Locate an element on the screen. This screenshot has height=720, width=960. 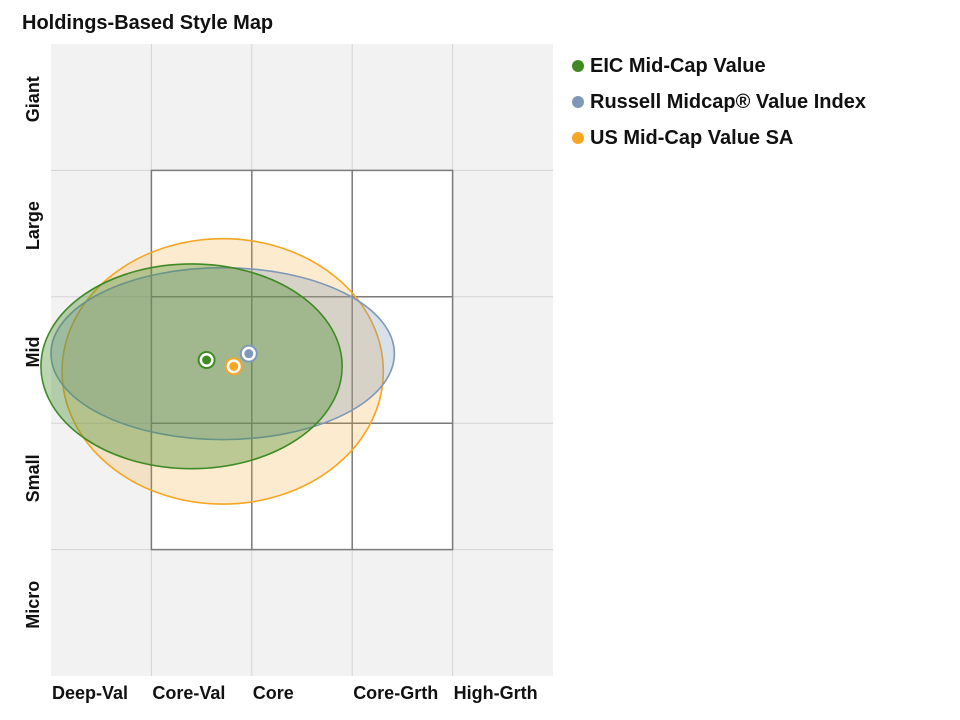
legend-label: US Mid-Cap Value SA is located at coordinates (692, 137).